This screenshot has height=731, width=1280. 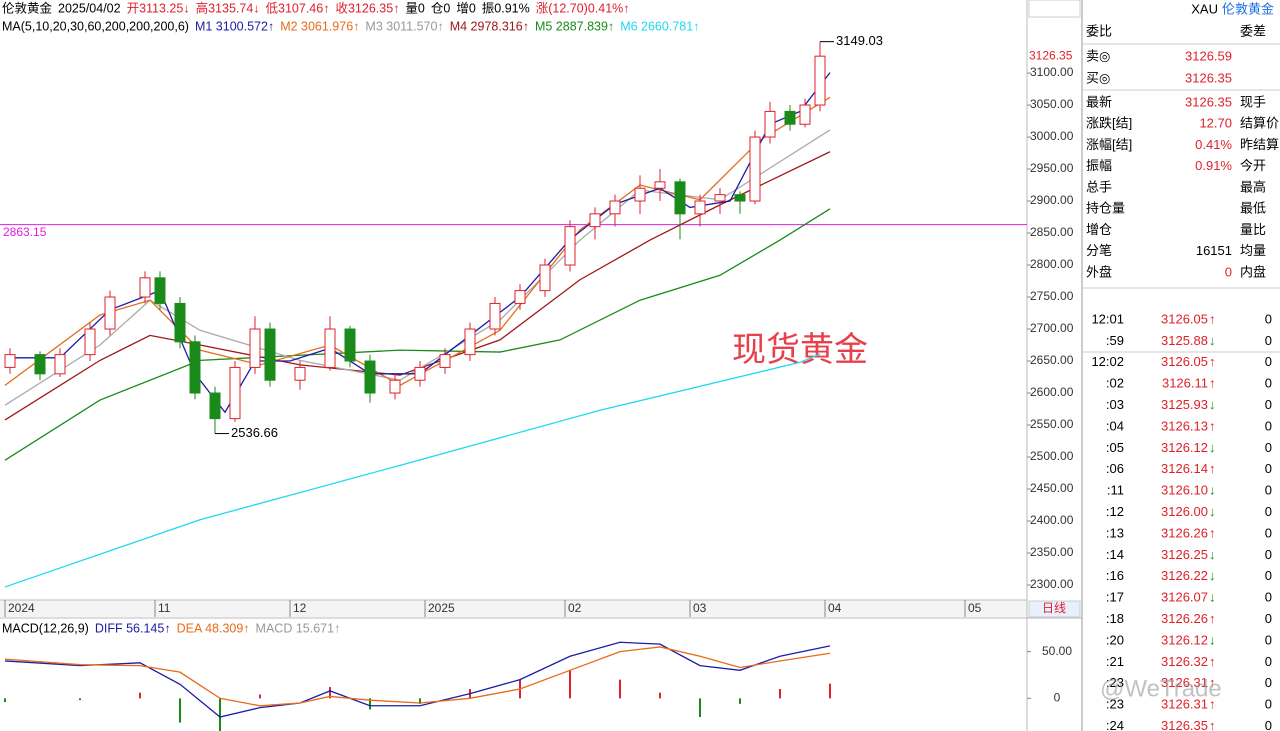 I want to click on legend-item: M3 3011.570↑, so click(x=404, y=26).